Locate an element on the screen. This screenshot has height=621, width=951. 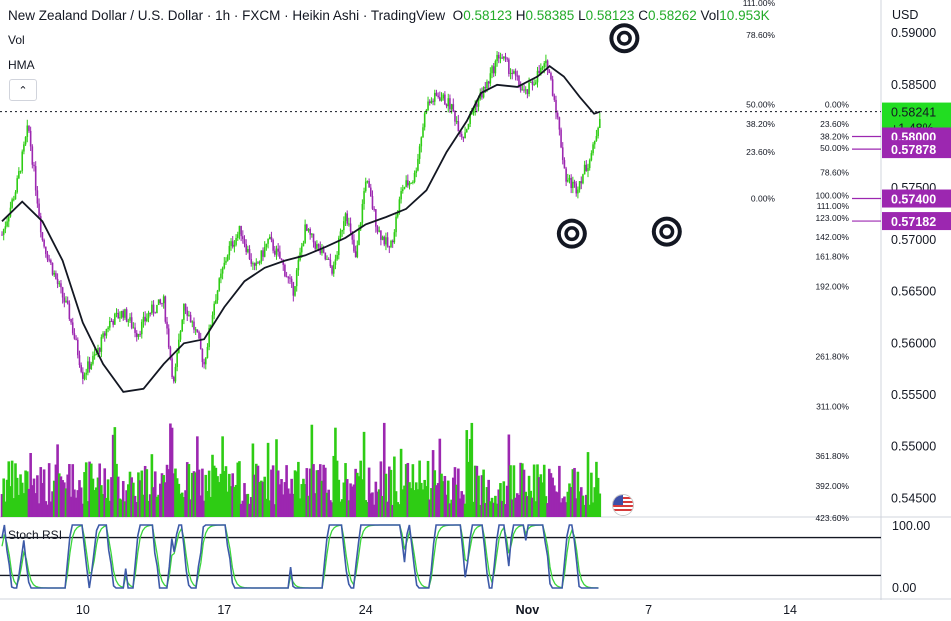
indicator-stoch-label: Stoch RSI is located at coordinates (35, 535).